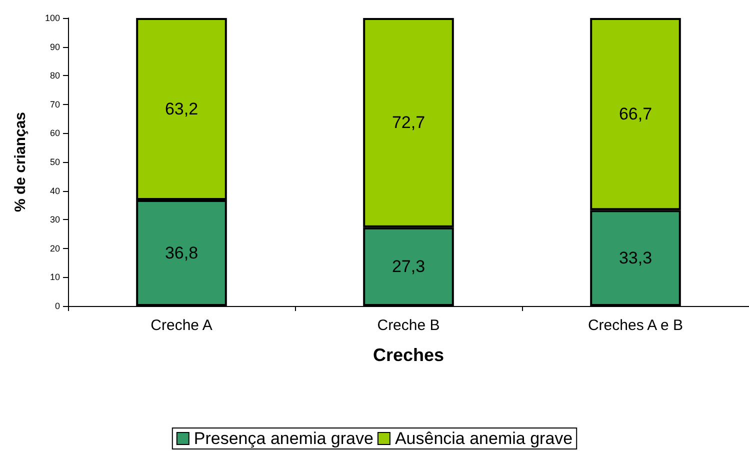  I want to click on legend-label: Presença anemia grave, so click(284, 438).